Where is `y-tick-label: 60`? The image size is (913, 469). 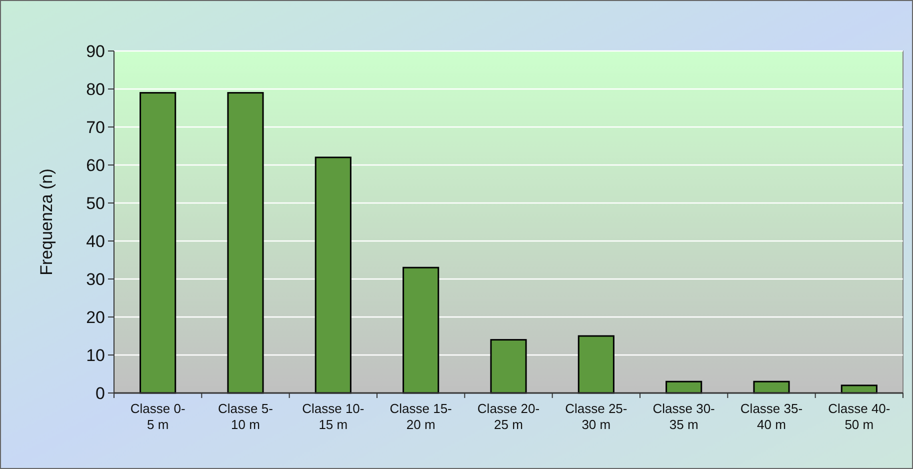 y-tick-label: 60 is located at coordinates (95, 165).